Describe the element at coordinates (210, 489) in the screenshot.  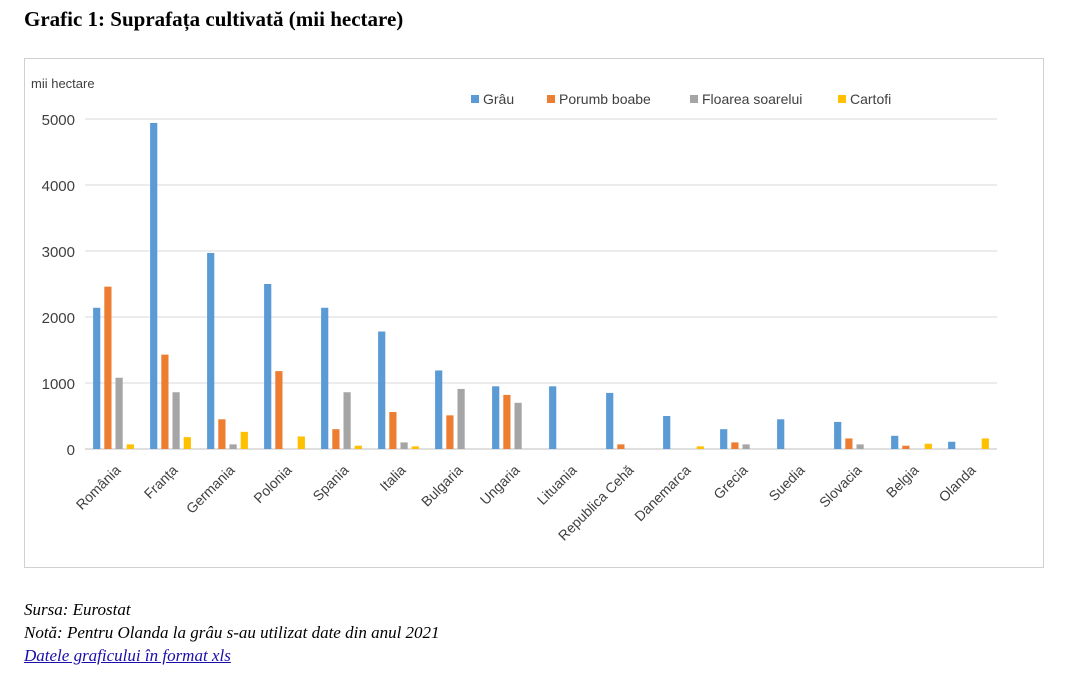
I see `x-tick-label: Germania` at that location.